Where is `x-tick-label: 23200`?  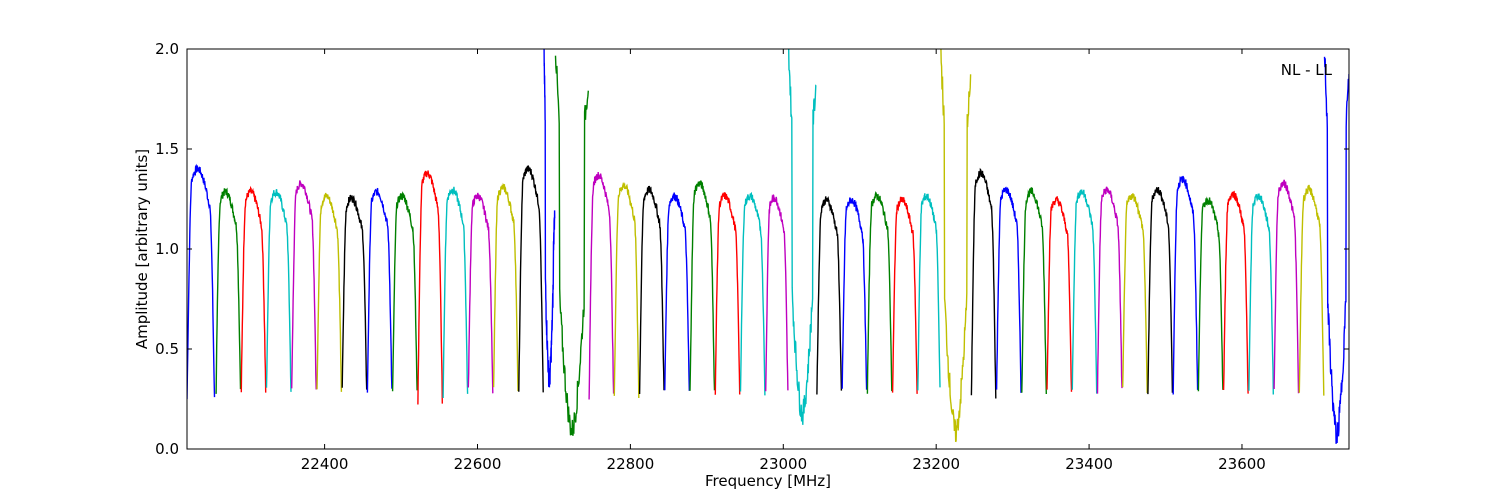
x-tick-label: 23200 is located at coordinates (936, 464).